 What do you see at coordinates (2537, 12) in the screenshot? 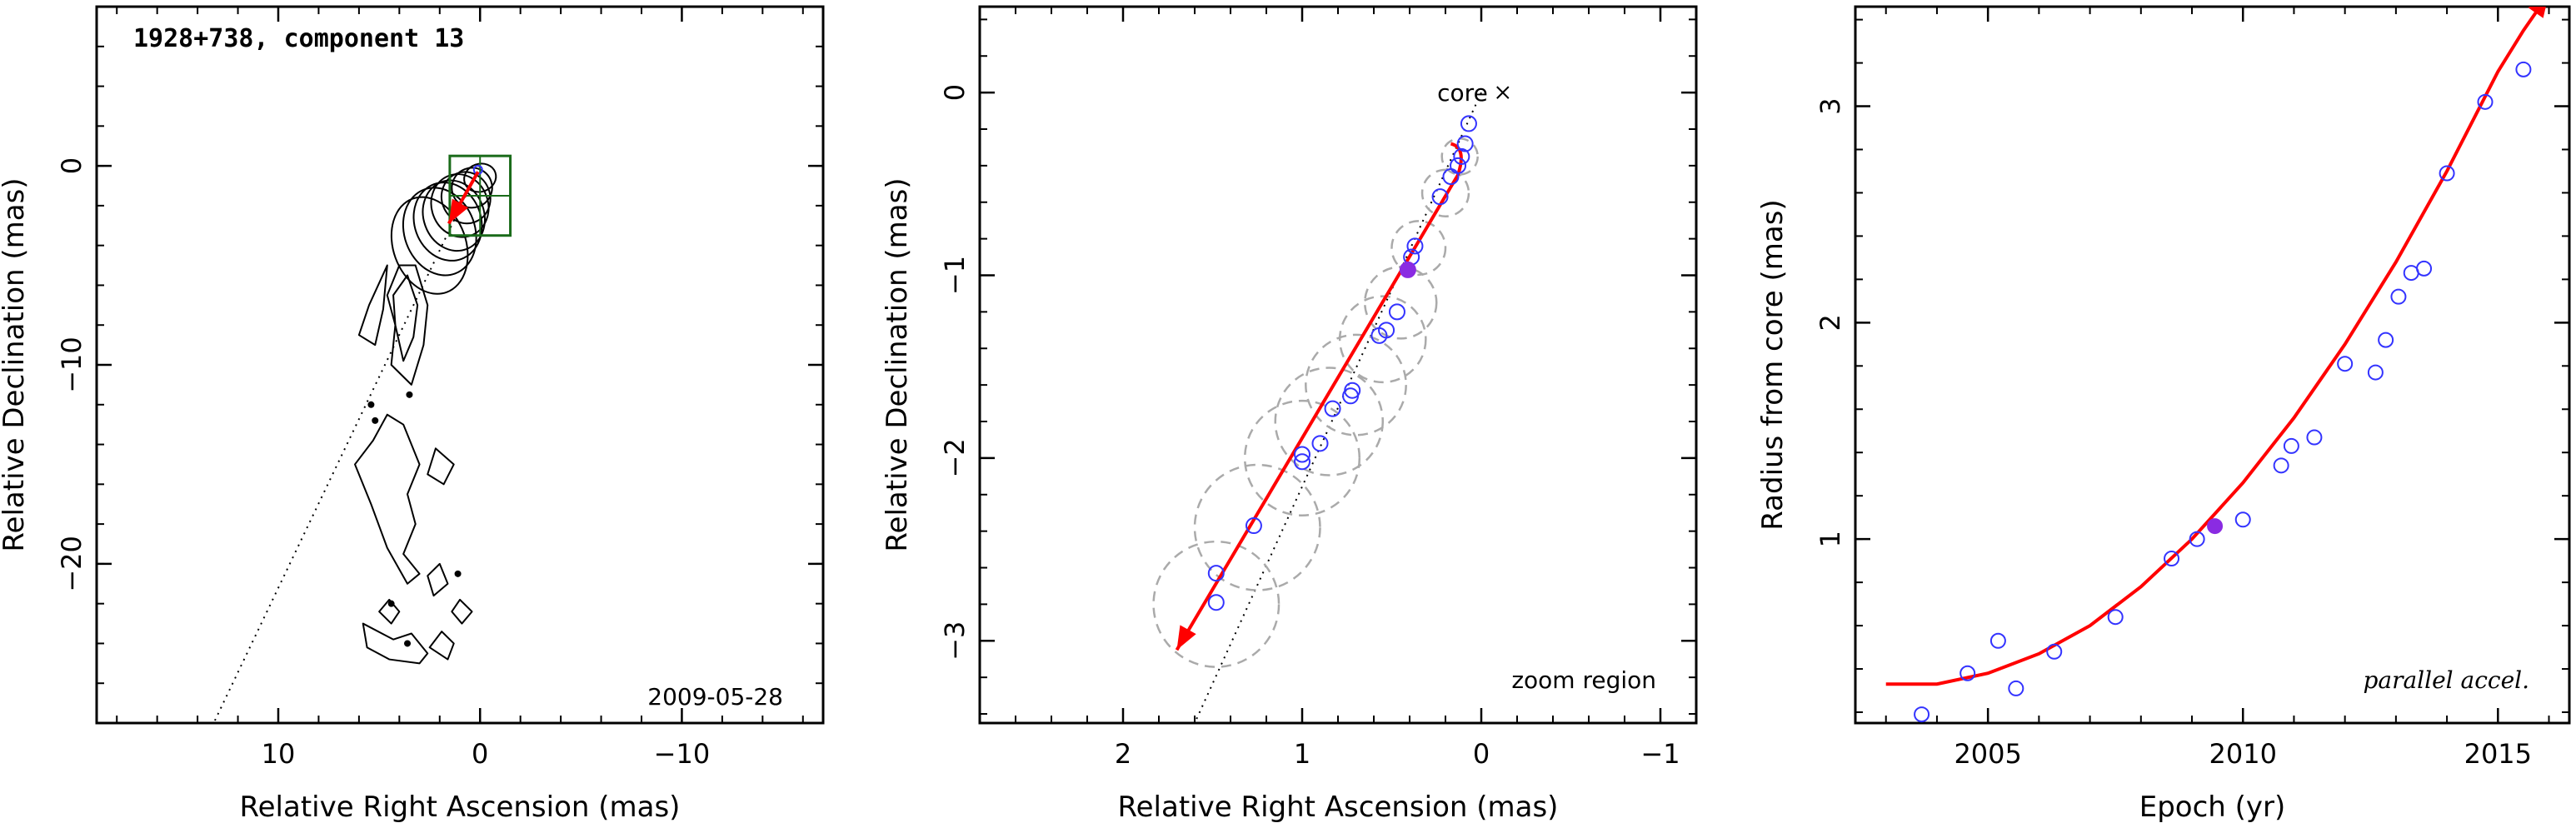
I see `fit-arrowhead` at bounding box center [2537, 12].